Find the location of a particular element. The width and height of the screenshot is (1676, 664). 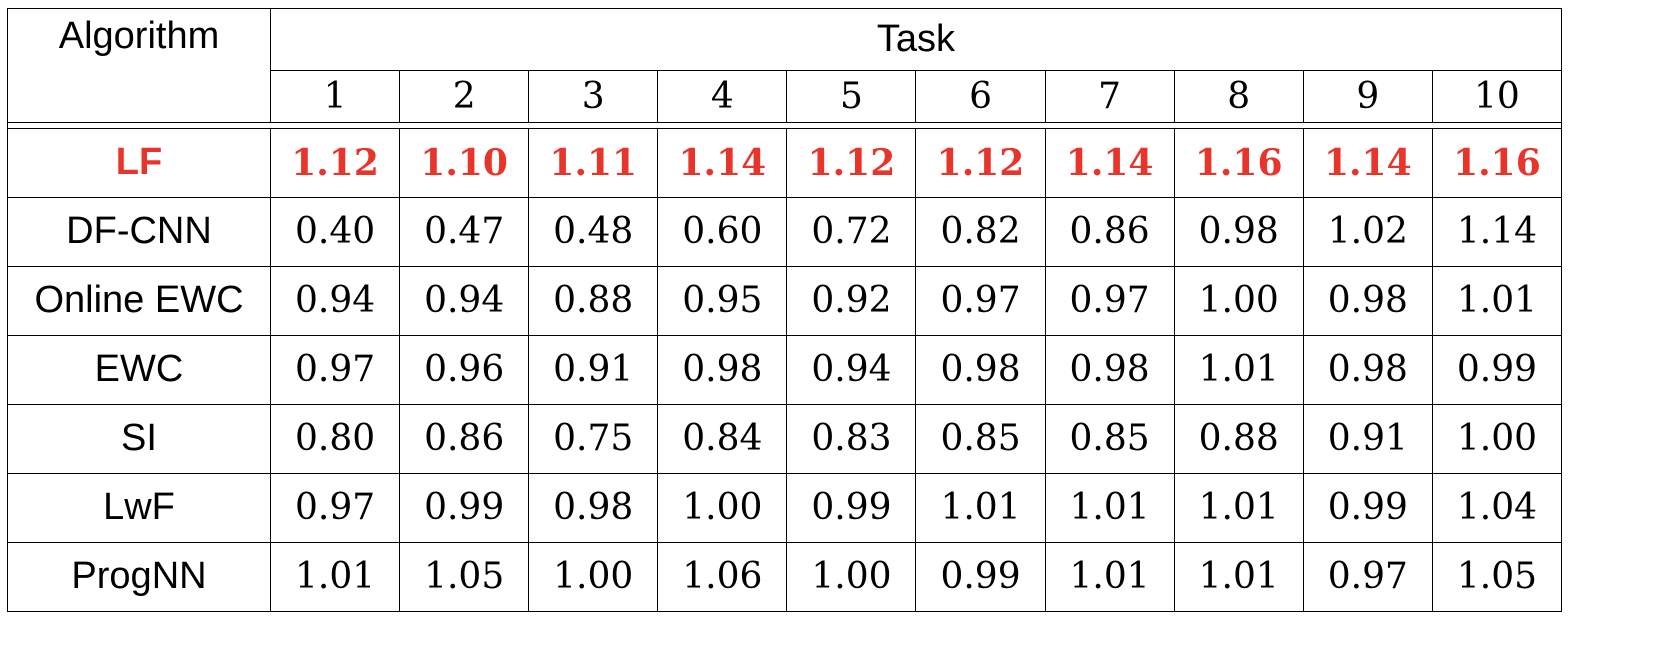

task-number-header: 8 is located at coordinates (1238, 96).